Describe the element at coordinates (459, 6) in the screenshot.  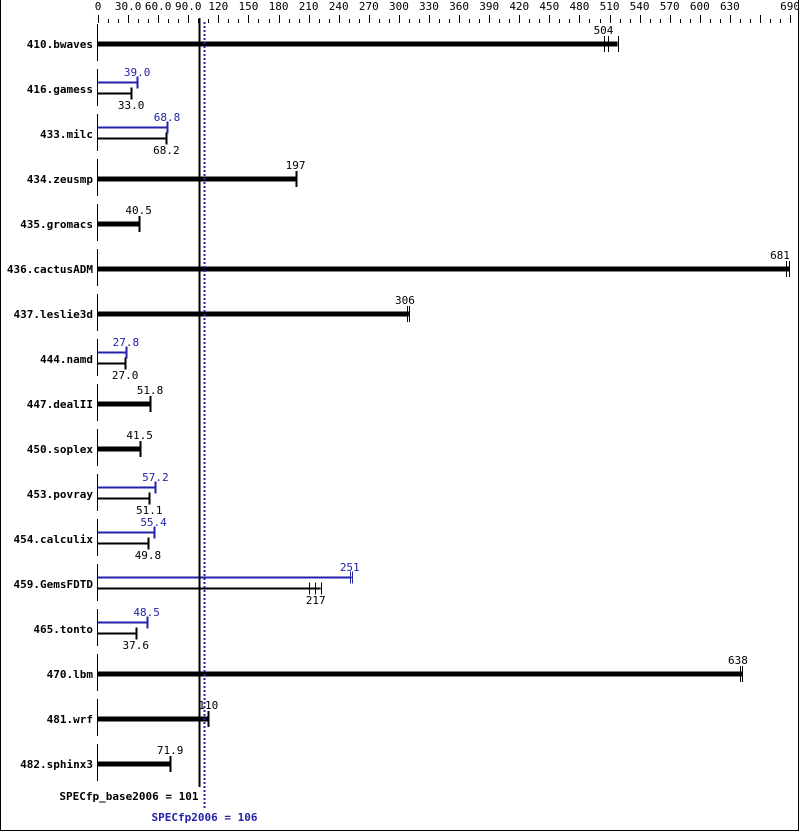
I see `x-tick-label: 360` at that location.